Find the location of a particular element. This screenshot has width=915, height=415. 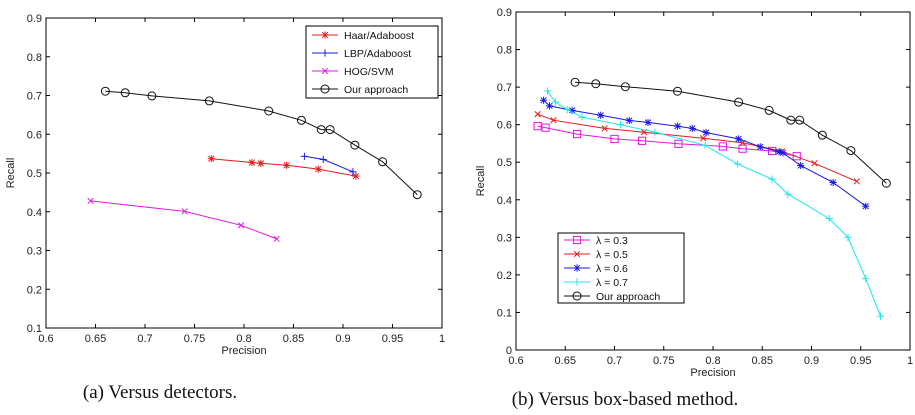

legend-item: λ = 0.6 is located at coordinates (596, 269).